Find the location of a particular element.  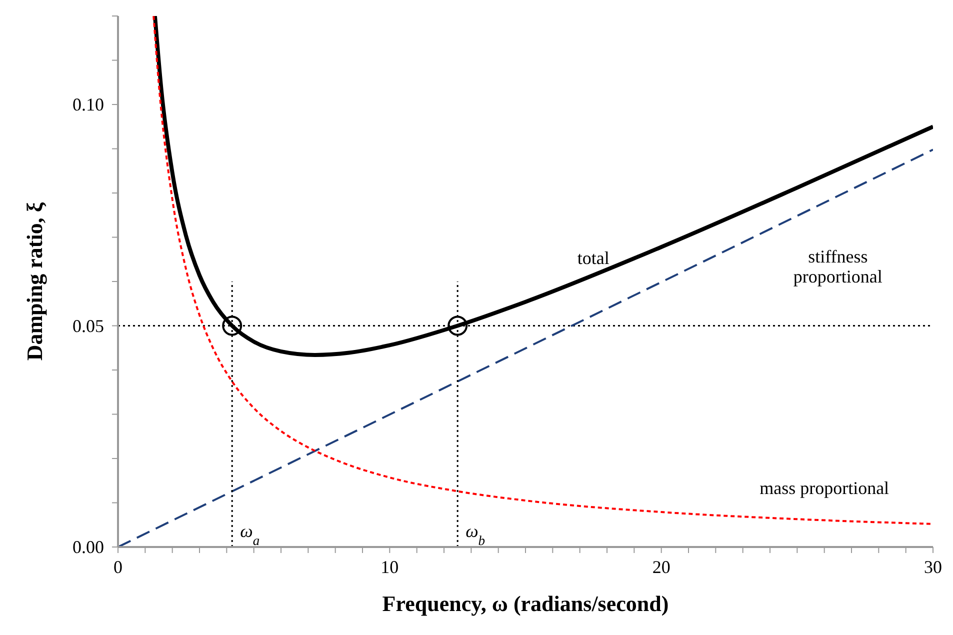

y-tick-label: 0.10 is located at coordinates (88, 104).